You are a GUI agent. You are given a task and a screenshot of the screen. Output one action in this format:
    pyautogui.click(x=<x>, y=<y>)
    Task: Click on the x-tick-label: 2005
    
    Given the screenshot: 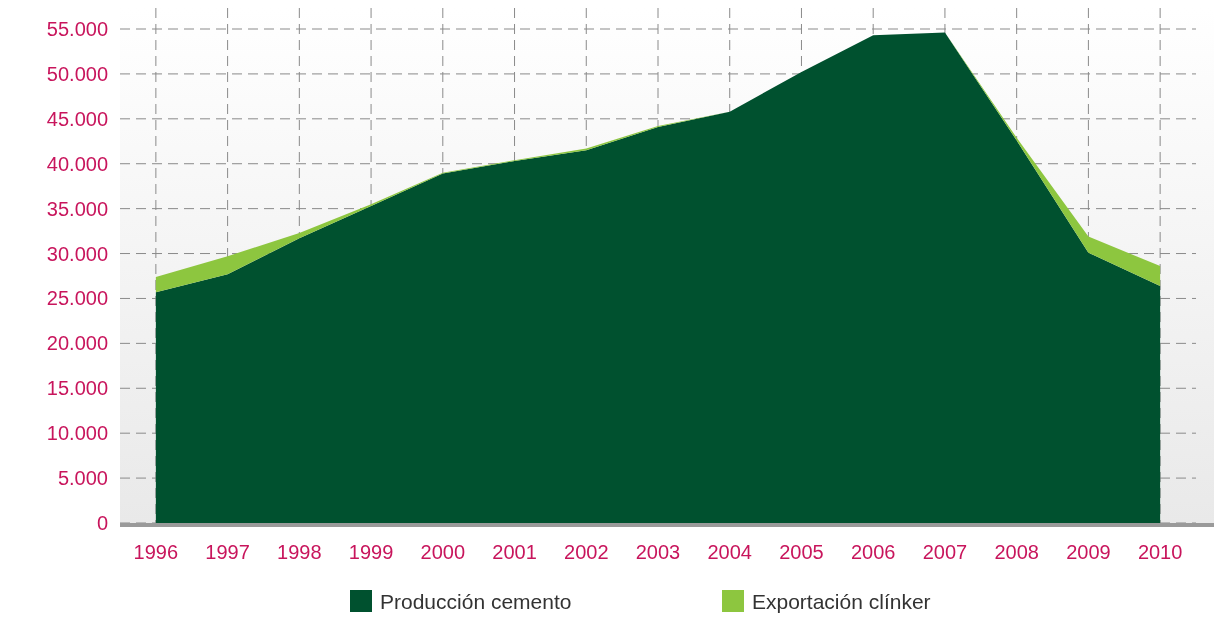 What is the action you would take?
    pyautogui.click(x=801, y=552)
    